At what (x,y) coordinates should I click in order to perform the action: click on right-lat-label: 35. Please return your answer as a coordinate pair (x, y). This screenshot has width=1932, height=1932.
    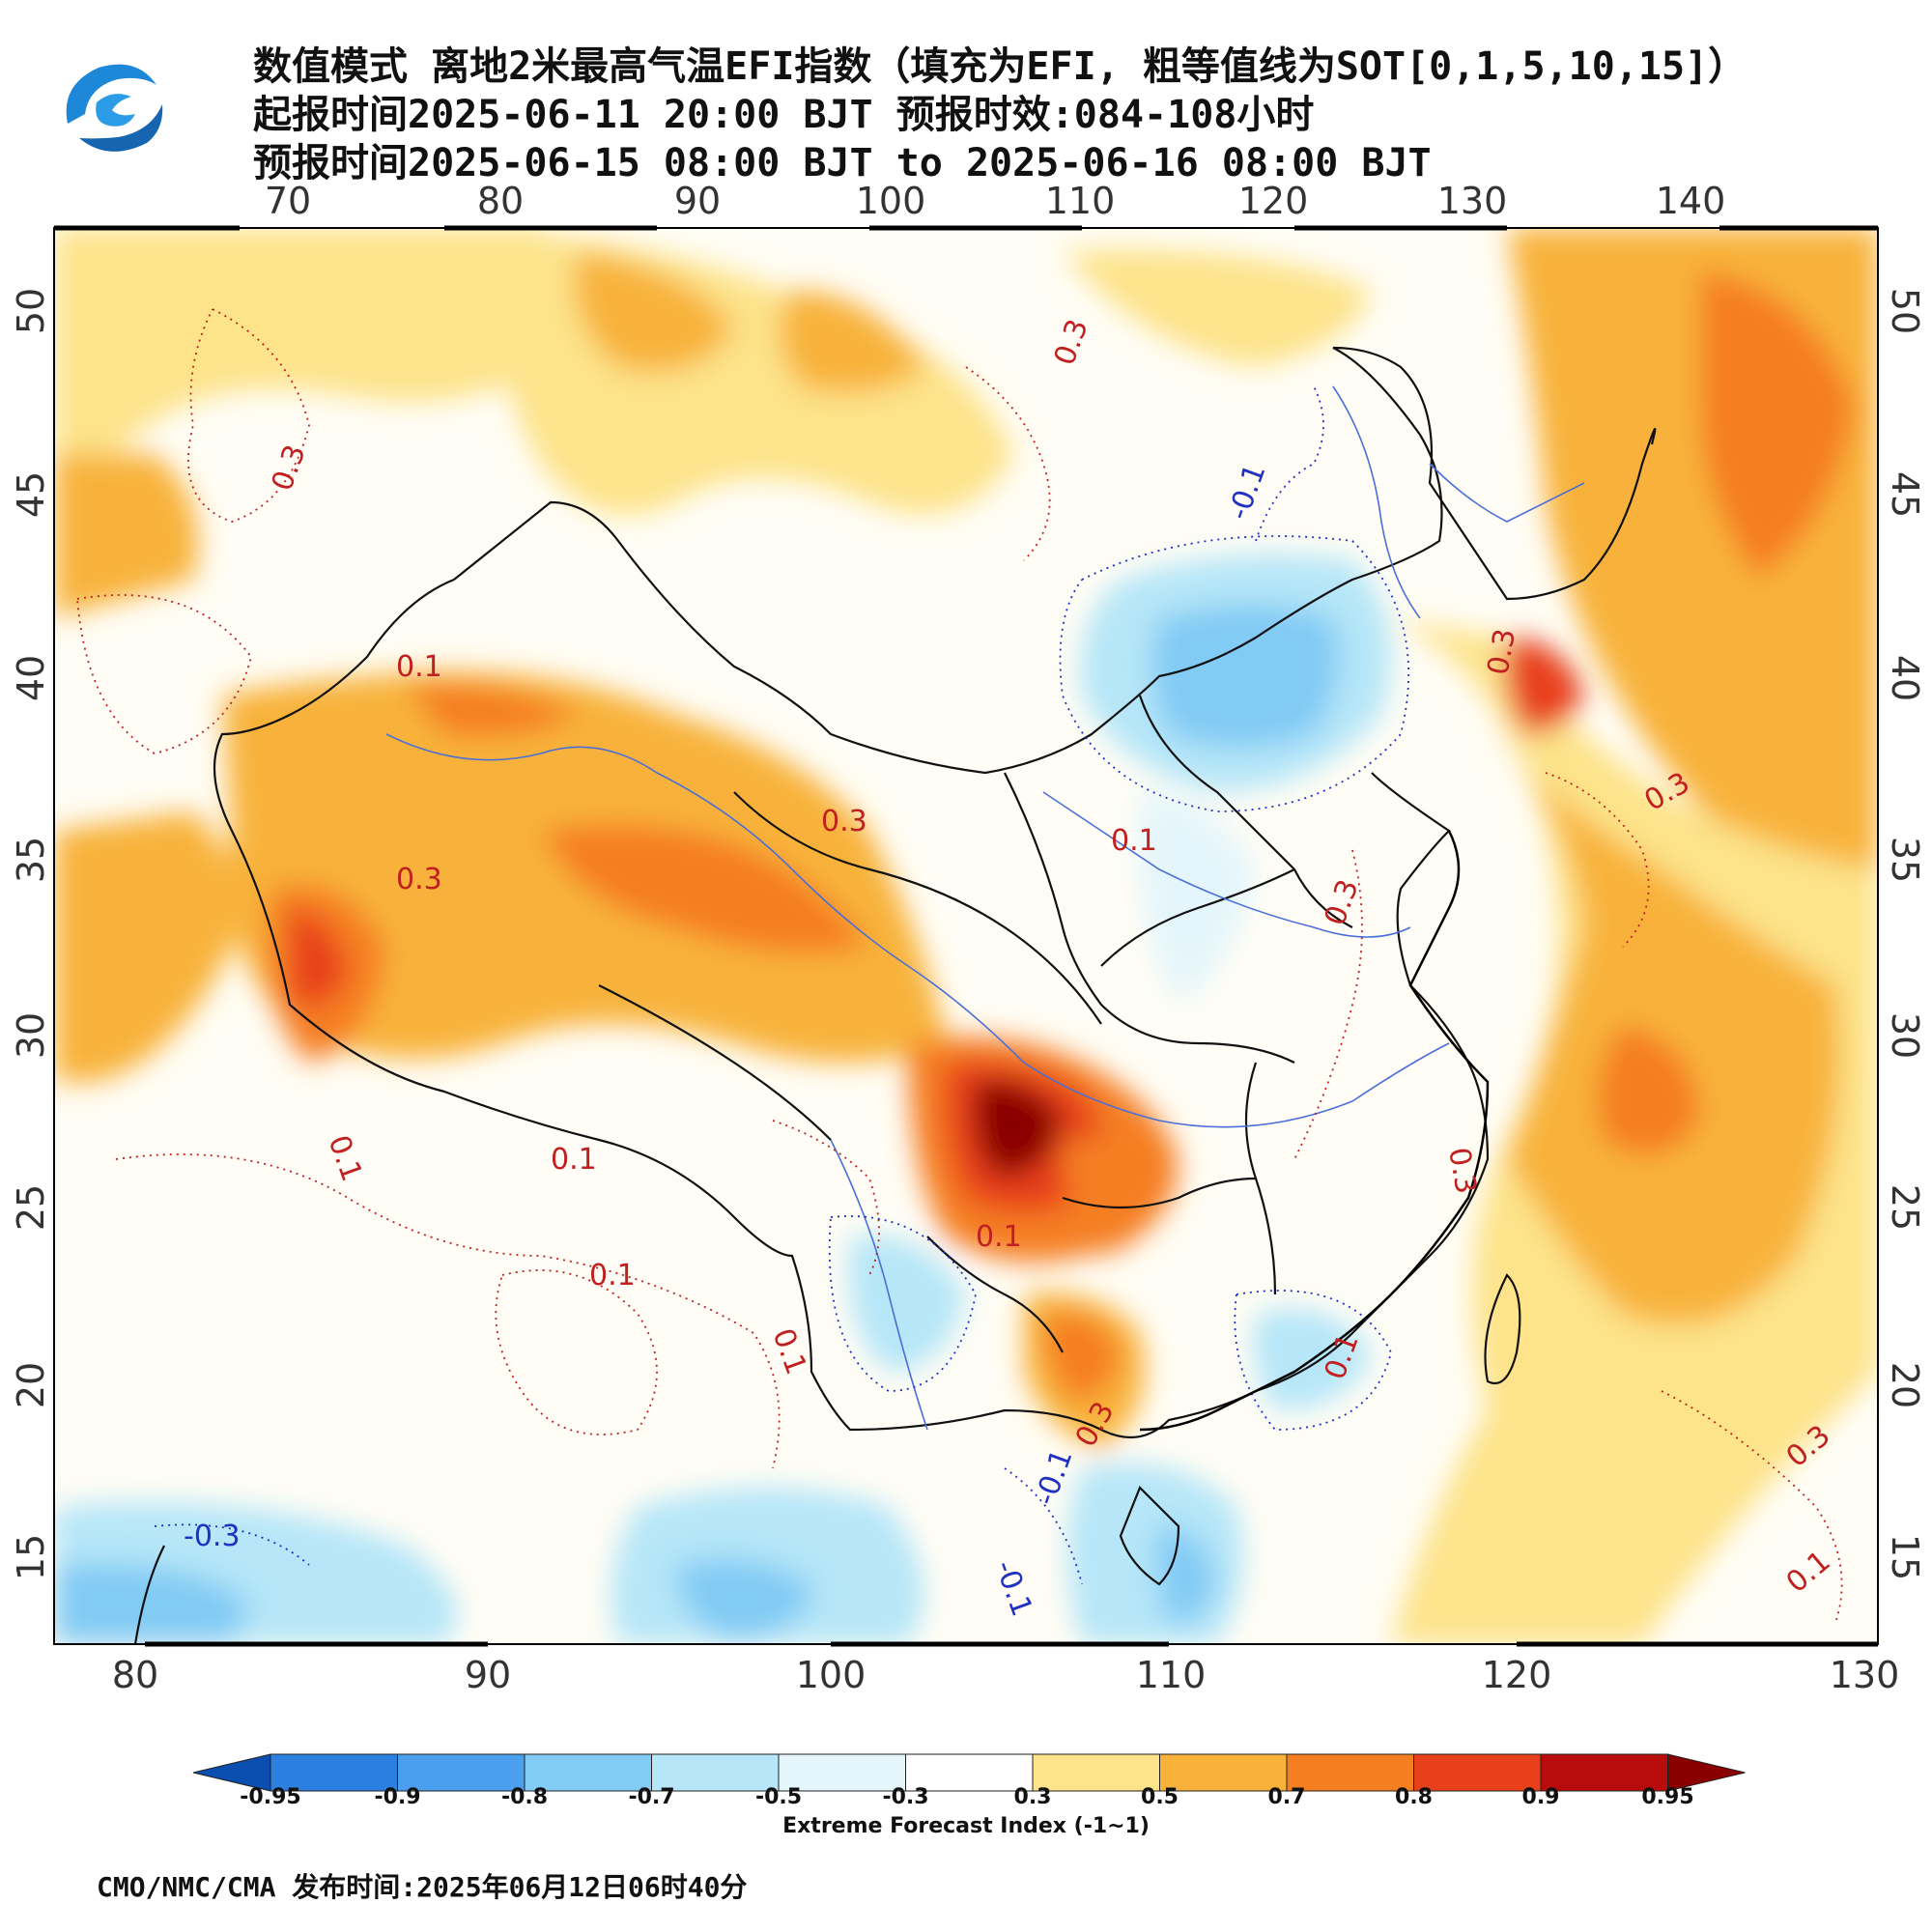
    Looking at the image, I should click on (1905, 860).